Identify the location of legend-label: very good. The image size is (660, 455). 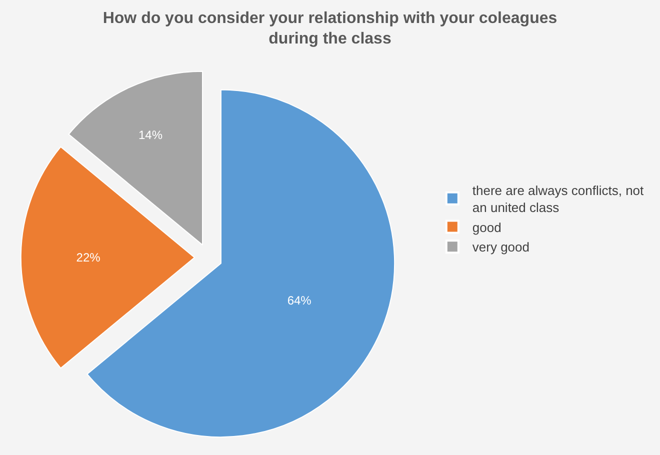
(501, 247).